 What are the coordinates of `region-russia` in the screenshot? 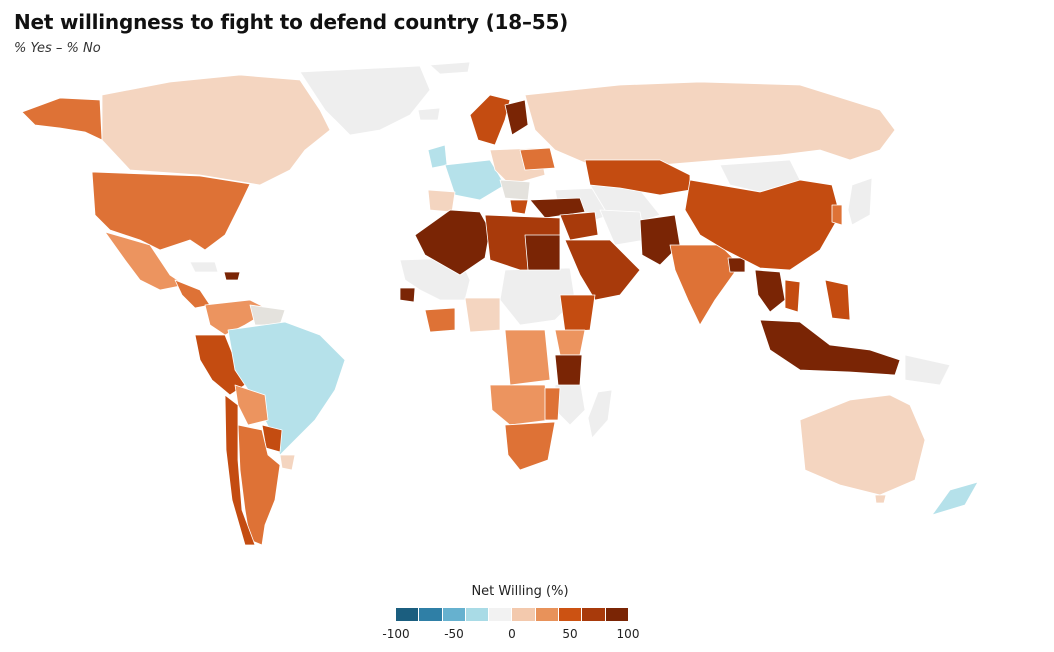 It's located at (710, 126).